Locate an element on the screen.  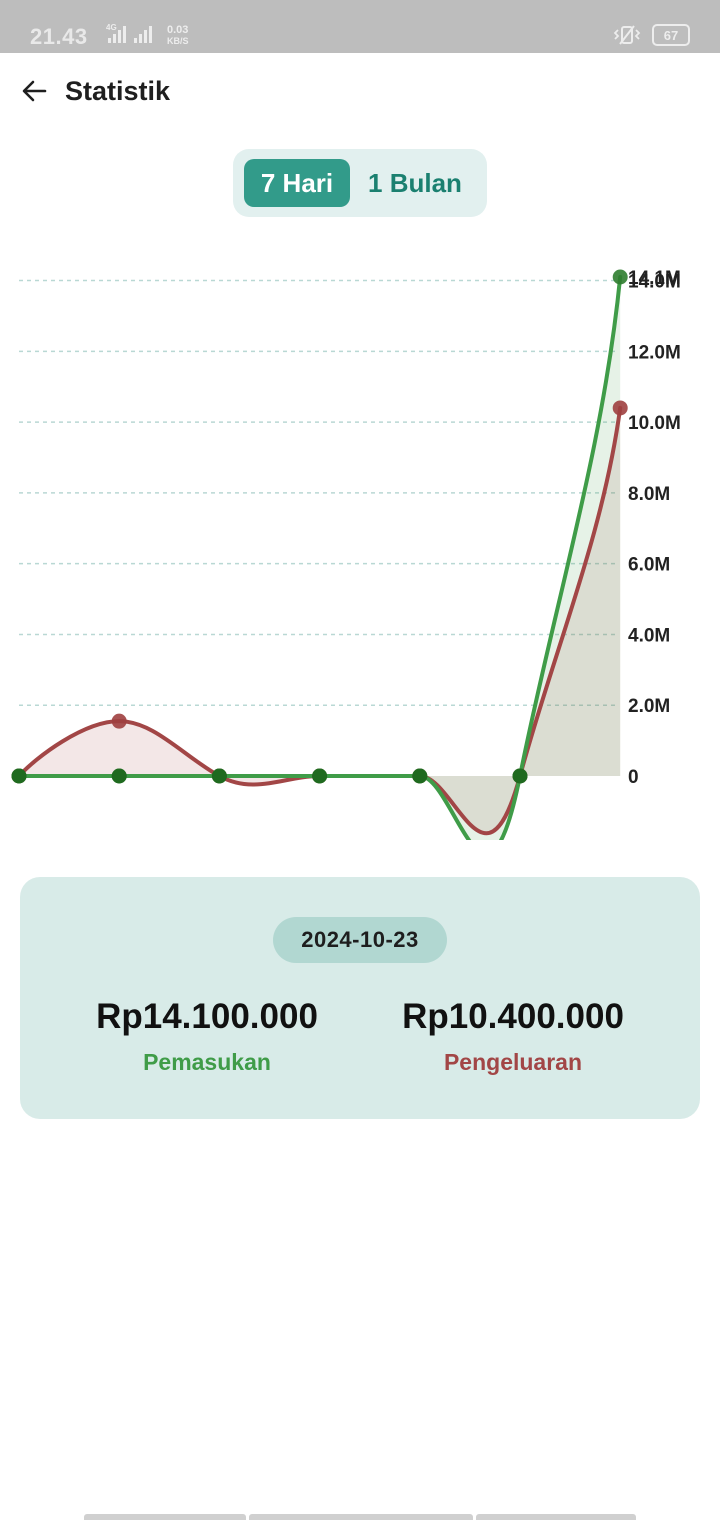
back-button is located at coordinates (34, 91).